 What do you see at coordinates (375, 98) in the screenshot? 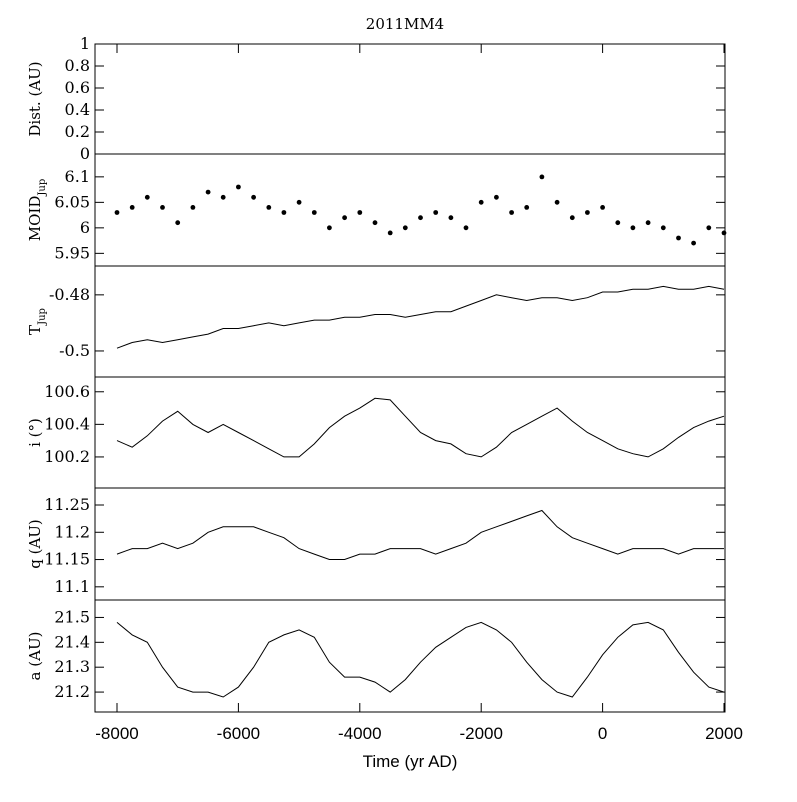
I see `panel-dist: 0 0.2 0.4 0.6 0.8 1 Dist. (AU)` at bounding box center [375, 98].